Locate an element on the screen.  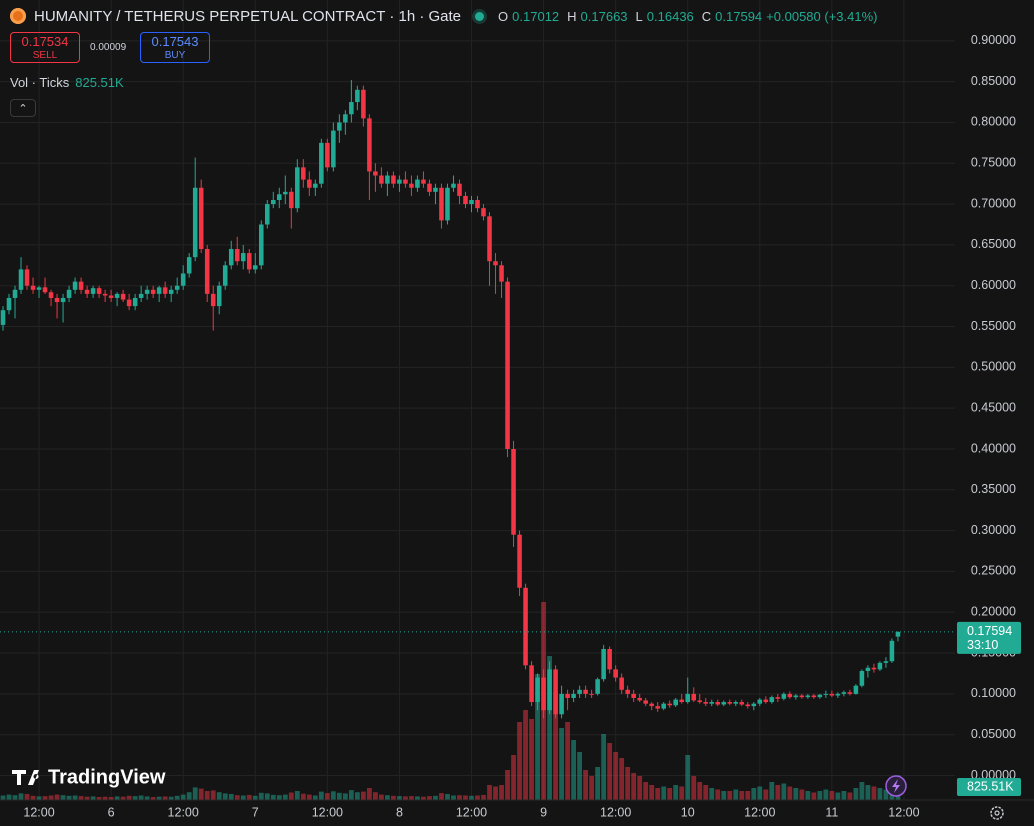
sell-price: 0.17534 is located at coordinates (45, 41).